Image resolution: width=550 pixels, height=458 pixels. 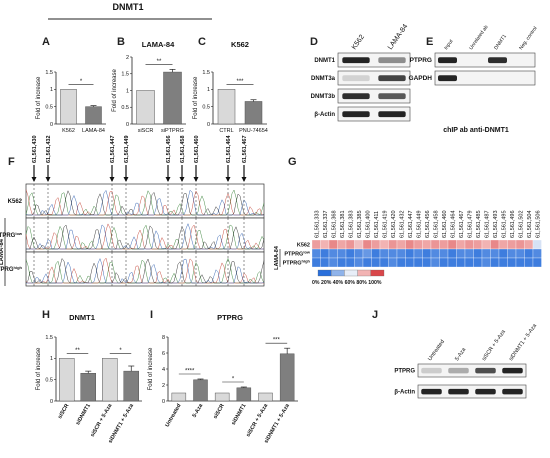 What do you see at coordinates (82, 317) in the screenshot?
I see `chart-title-H: DNMT1` at bounding box center [82, 317].